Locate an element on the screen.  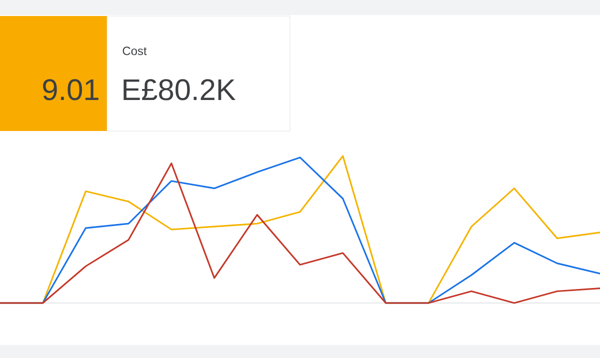
text: E£80.2K is located at coordinates (180, 89).